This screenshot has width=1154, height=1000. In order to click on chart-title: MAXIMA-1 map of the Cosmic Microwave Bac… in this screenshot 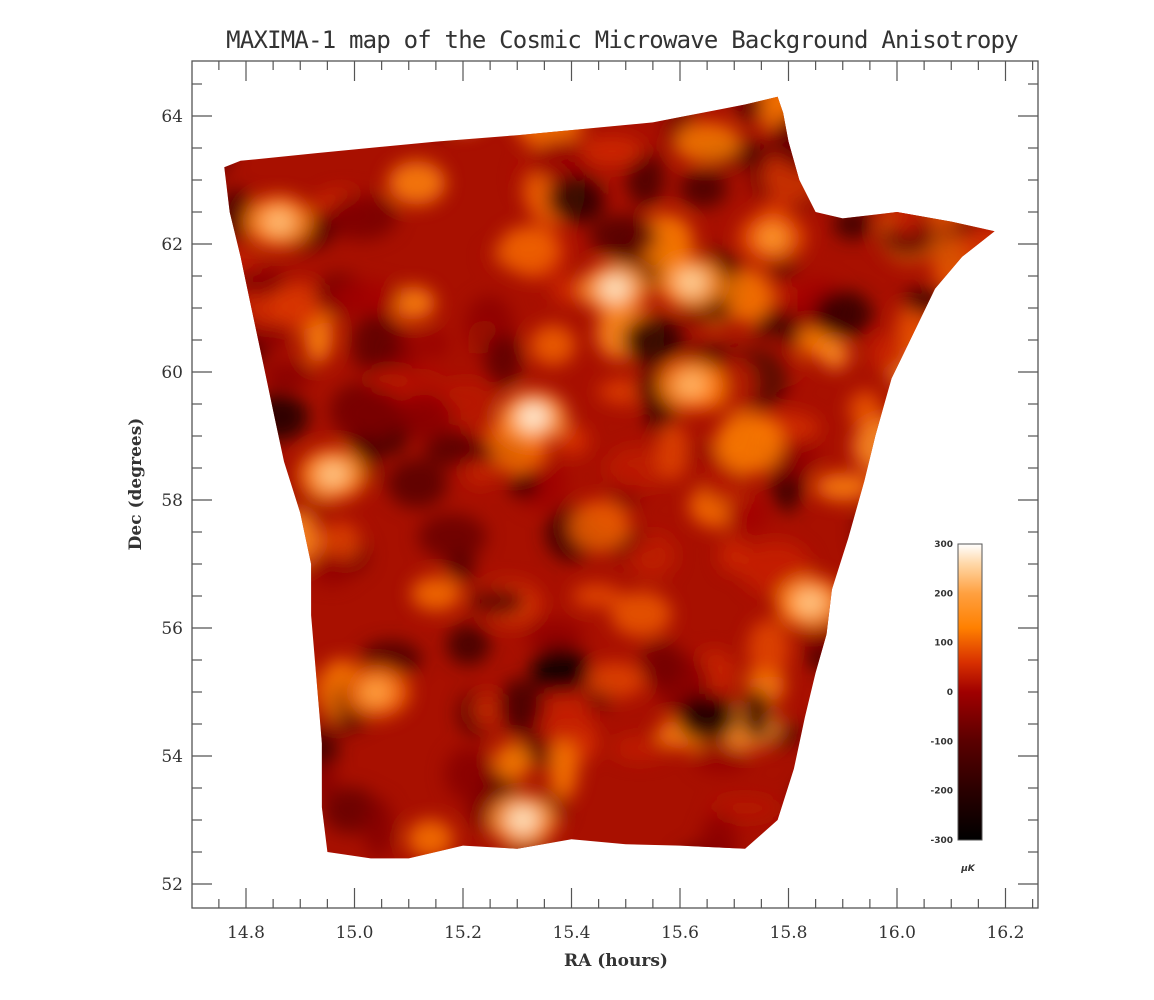, I will do `click(622, 40)`.